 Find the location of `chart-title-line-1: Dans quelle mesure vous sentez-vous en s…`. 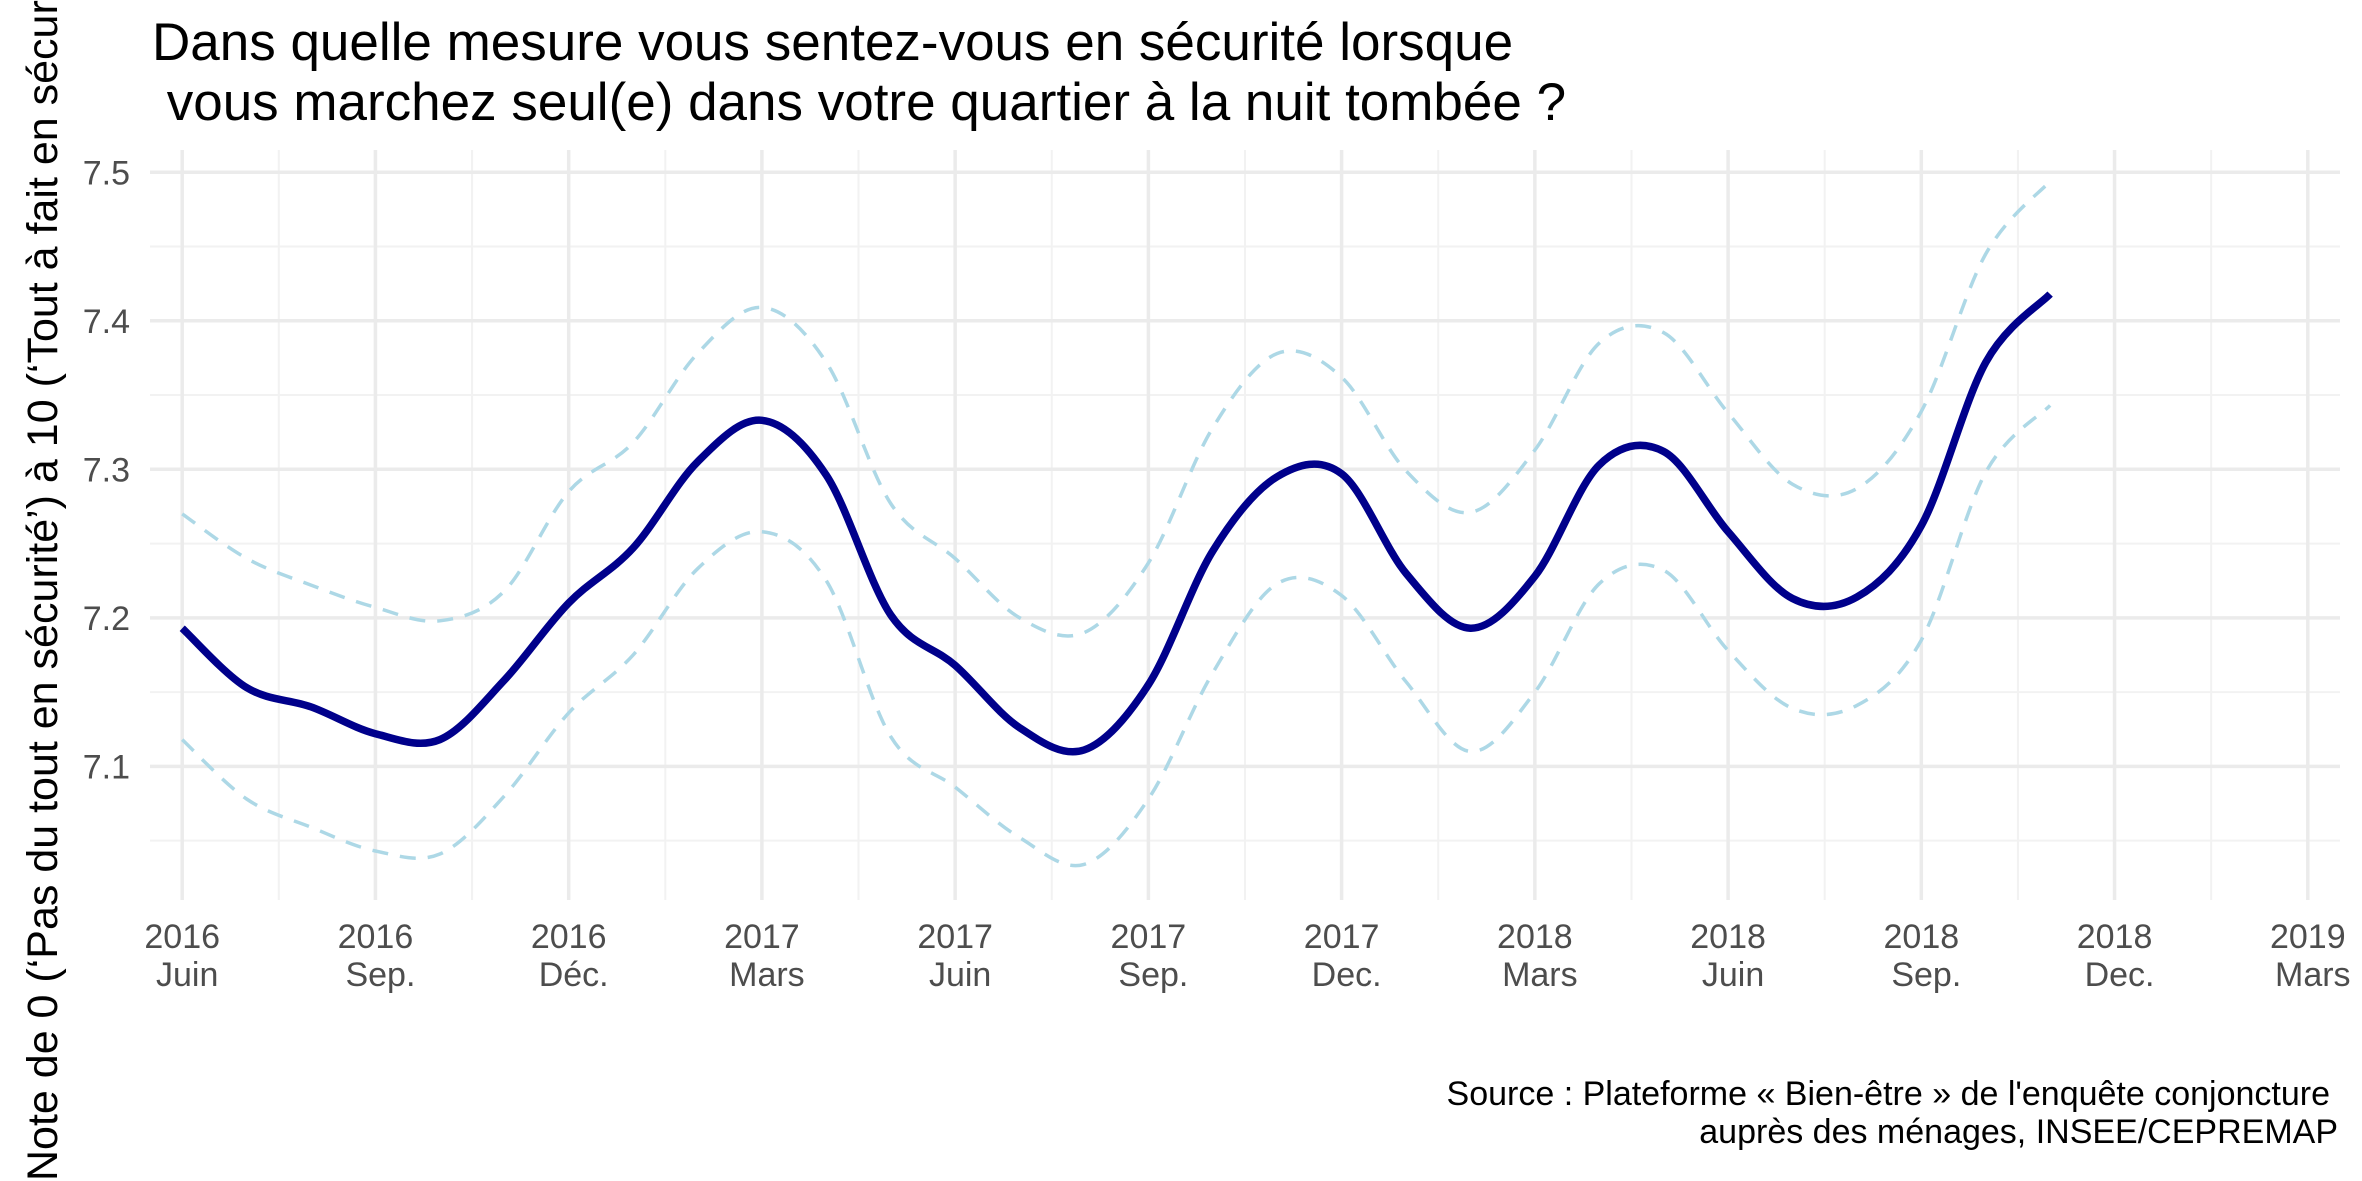

chart-title-line-1: Dans quelle mesure vous sentez-vous en s… is located at coordinates (832, 42).